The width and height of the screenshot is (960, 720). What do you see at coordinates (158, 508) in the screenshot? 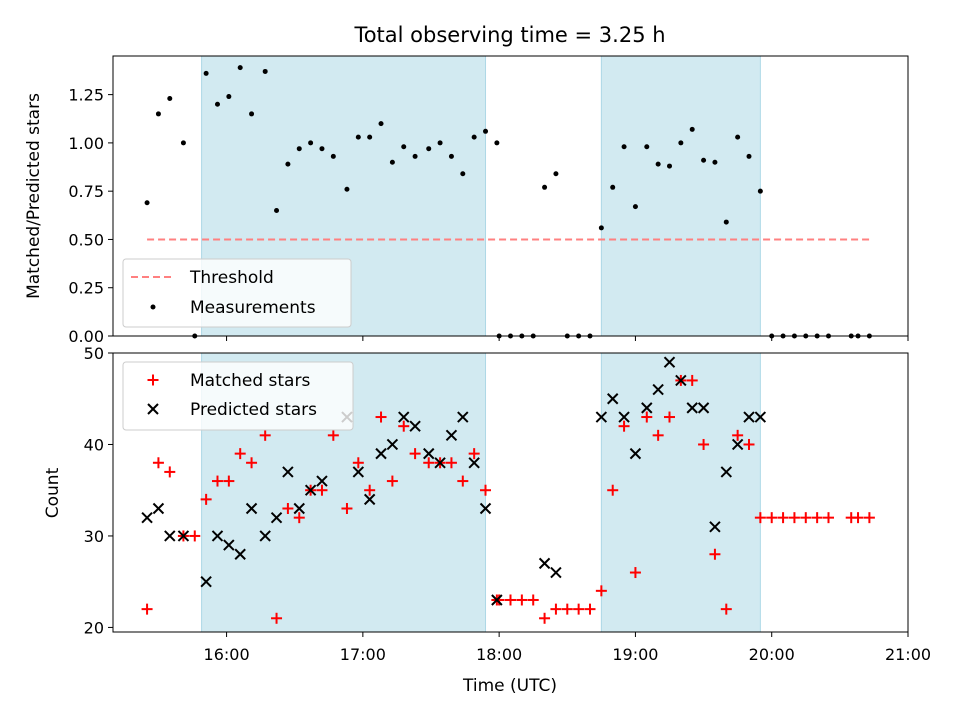
I see `predicted-point-1-b` at bounding box center [158, 508].